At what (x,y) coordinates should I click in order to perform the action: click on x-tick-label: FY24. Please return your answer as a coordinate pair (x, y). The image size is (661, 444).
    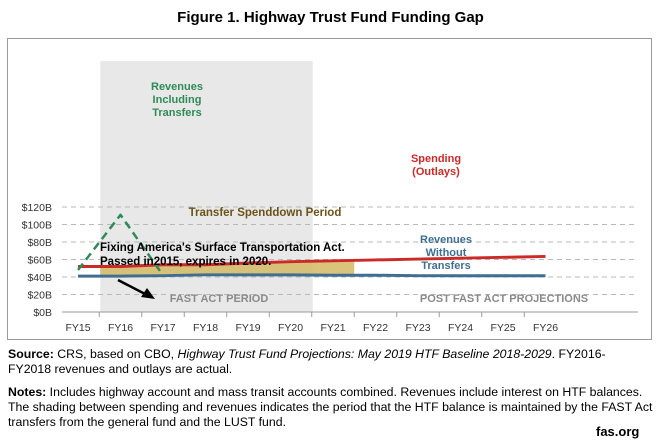
    Looking at the image, I should click on (460, 328).